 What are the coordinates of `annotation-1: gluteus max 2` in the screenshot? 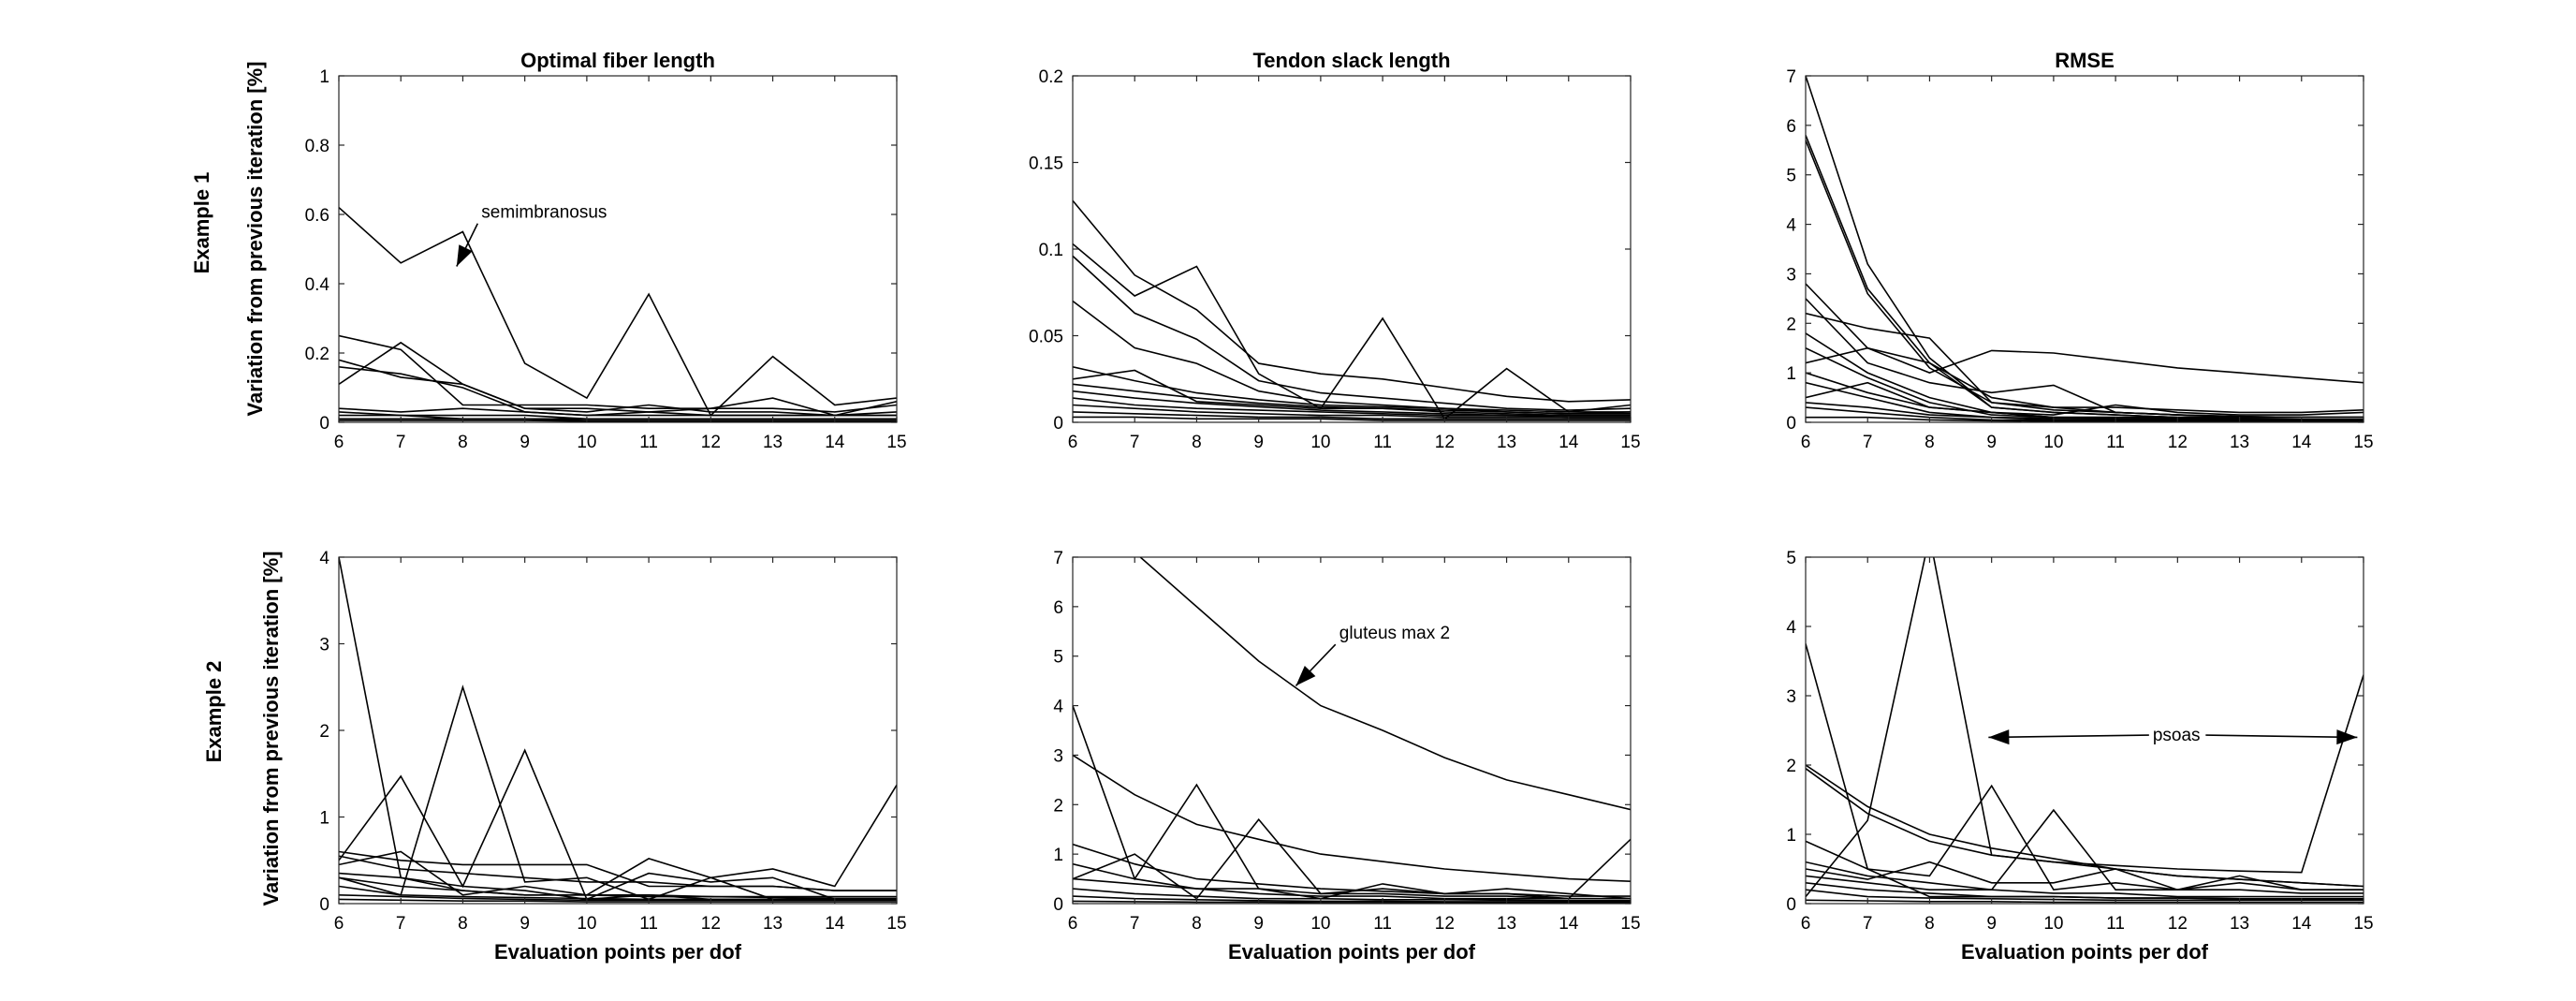 It's located at (1372, 655).